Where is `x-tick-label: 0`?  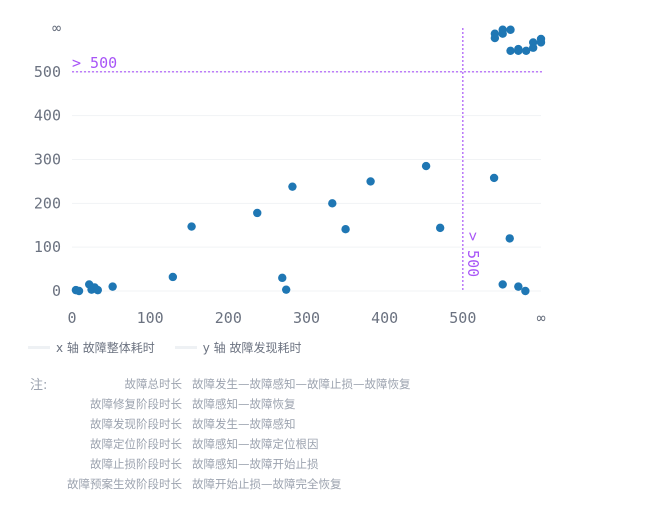 x-tick-label: 0 is located at coordinates (71, 318).